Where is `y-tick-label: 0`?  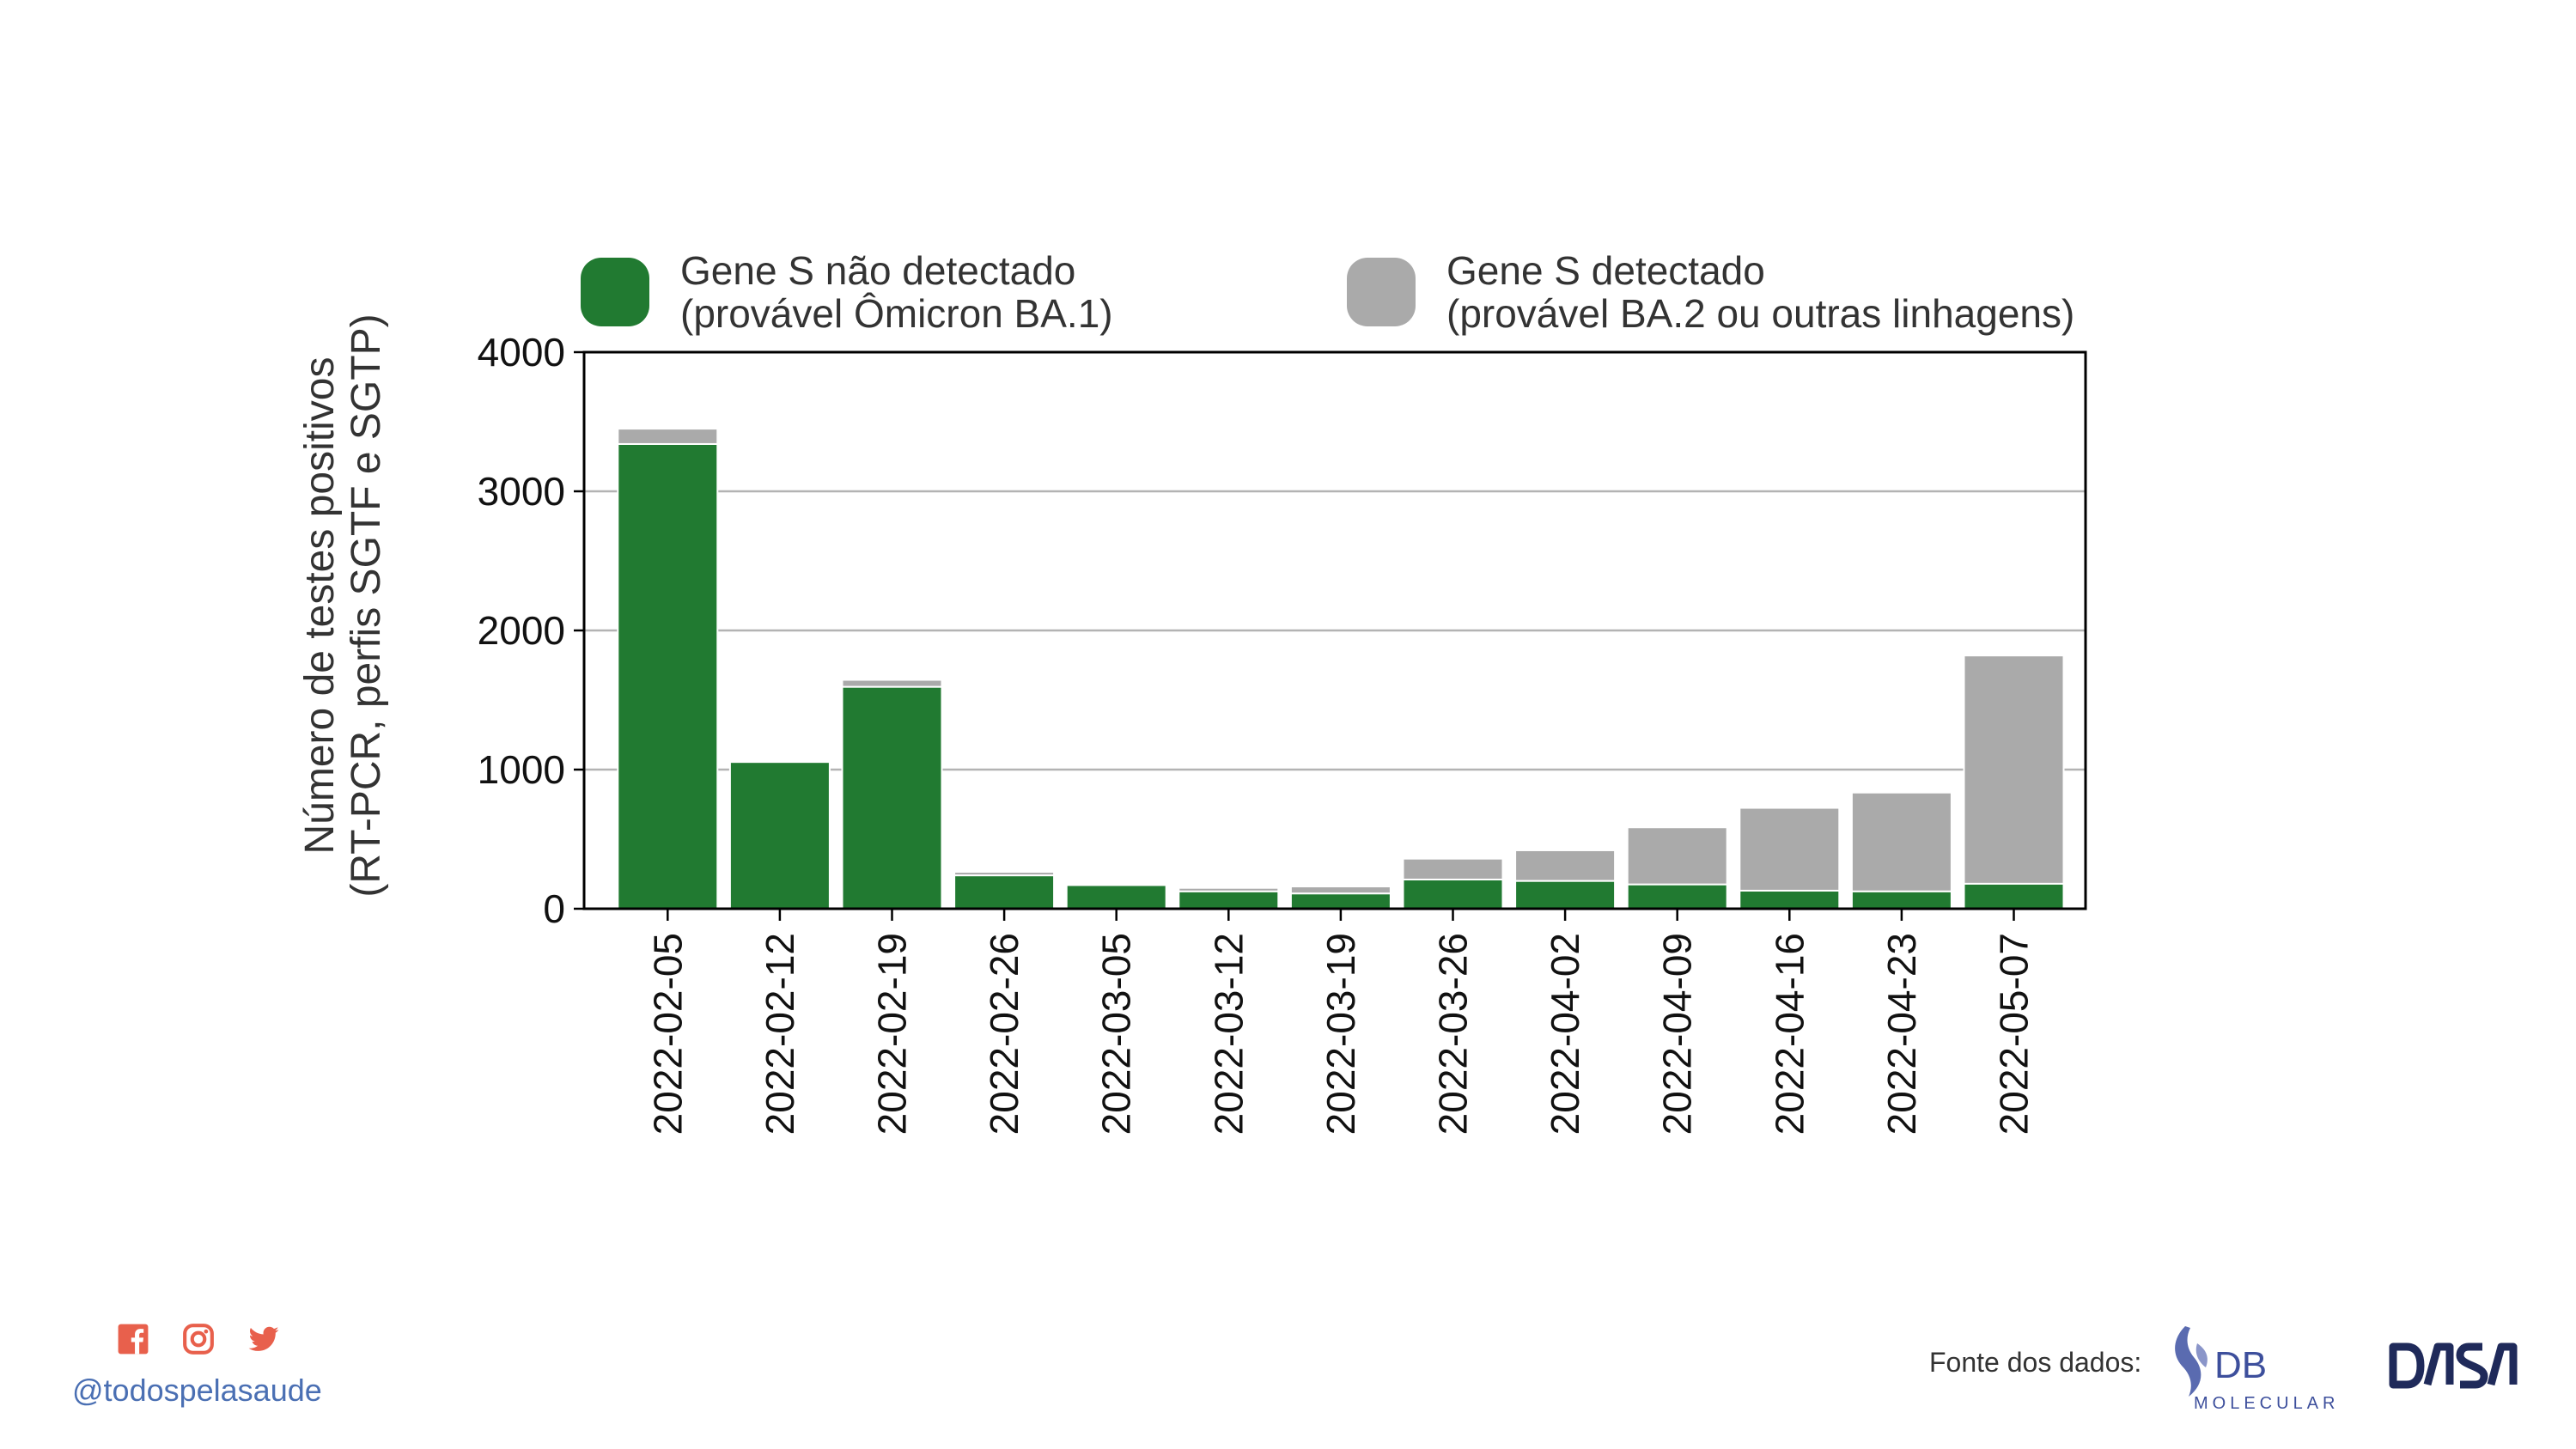 y-tick-label: 0 is located at coordinates (554, 908).